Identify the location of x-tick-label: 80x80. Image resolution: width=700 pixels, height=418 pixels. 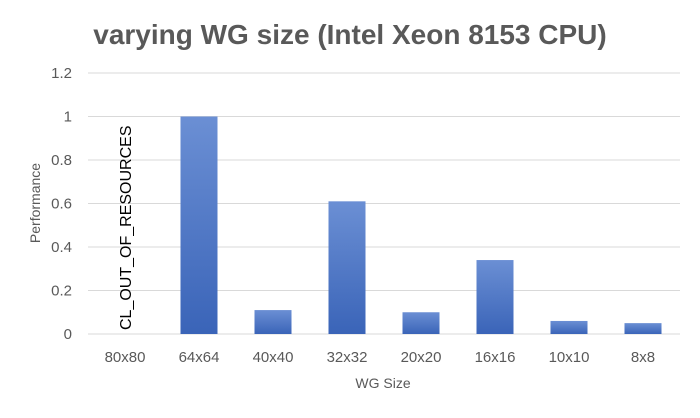
(125, 357).